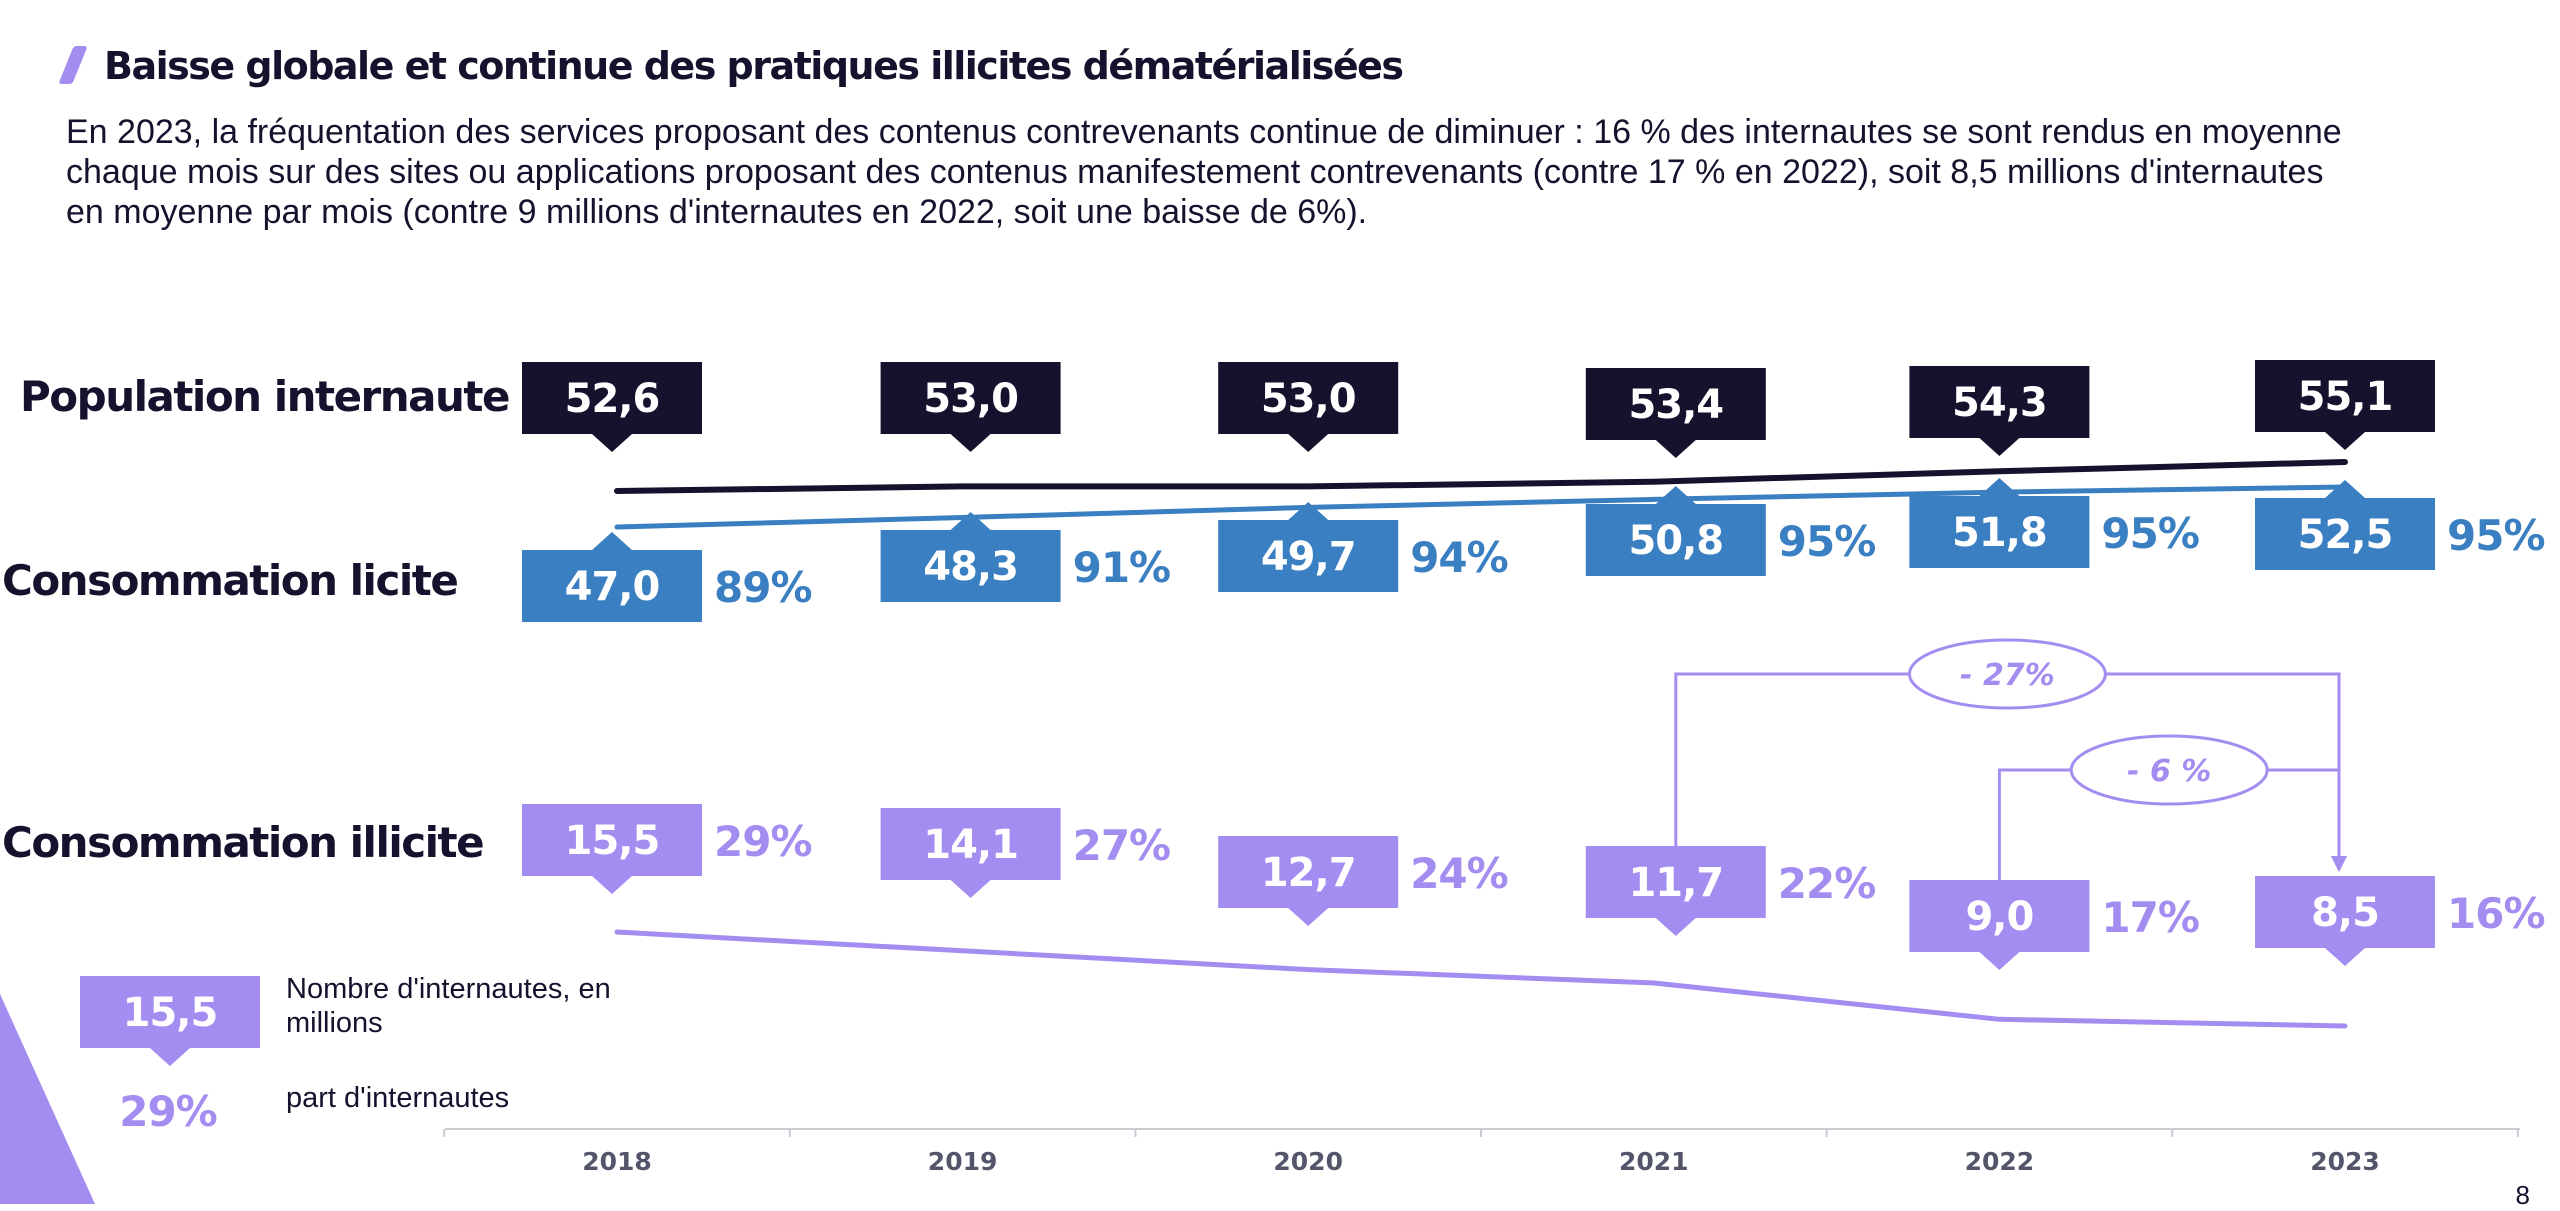 This screenshot has height=1211, width=2560. I want to click on share-label-3: 27%, so click(1122, 845).